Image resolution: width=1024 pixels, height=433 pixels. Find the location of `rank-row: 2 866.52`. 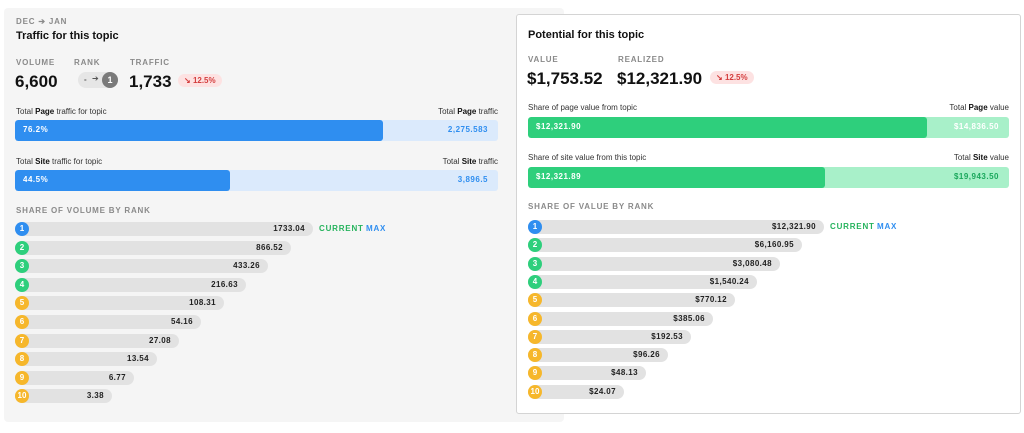

rank-row: 2 866.52 is located at coordinates (213, 247).